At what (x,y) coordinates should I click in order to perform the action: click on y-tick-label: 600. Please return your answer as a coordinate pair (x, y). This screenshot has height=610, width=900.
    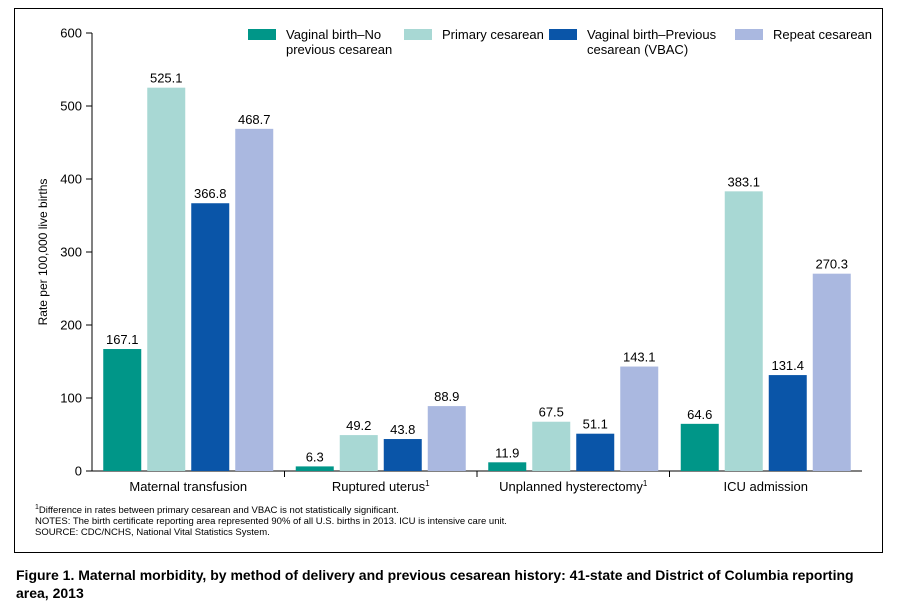
    Looking at the image, I should click on (71, 33).